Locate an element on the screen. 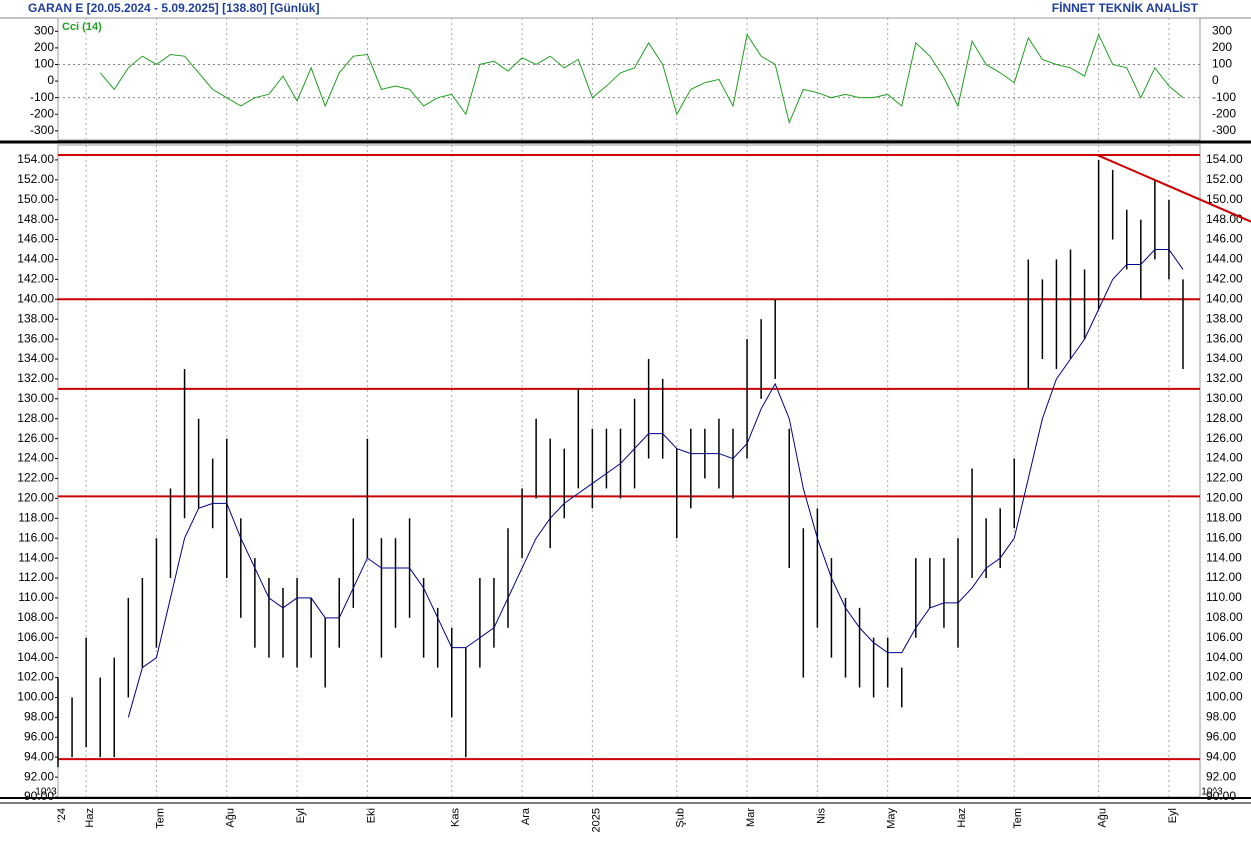  y-tick-label: 130.00 is located at coordinates (1224, 398).